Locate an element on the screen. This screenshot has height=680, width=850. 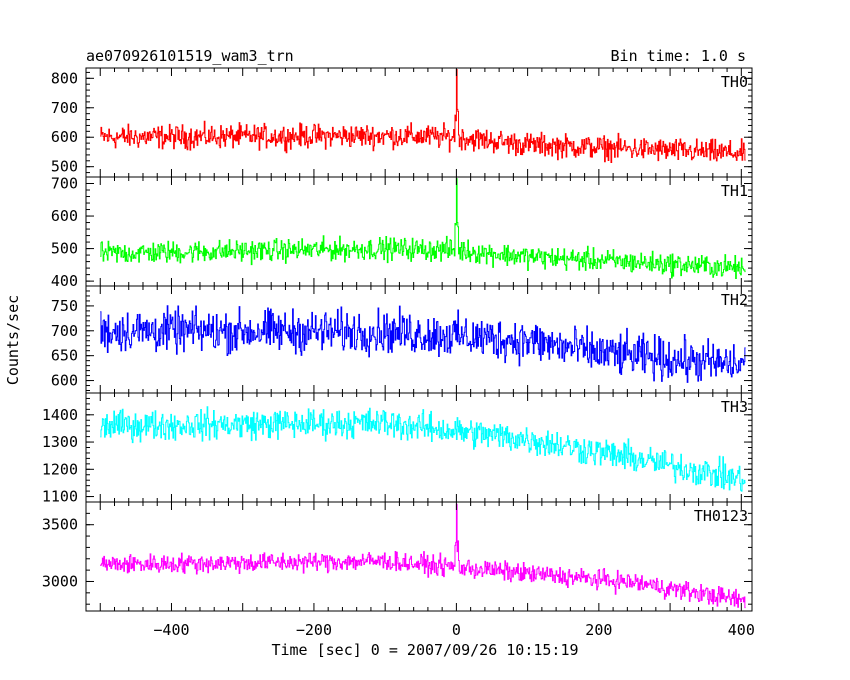
series-line-th1 is located at coordinates (423, 228).